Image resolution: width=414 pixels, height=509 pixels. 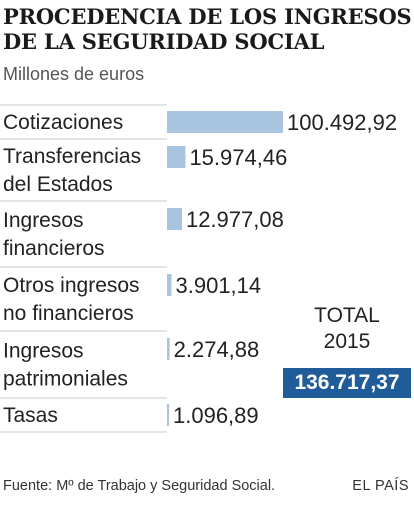 I want to click on value-label: 12.977,08, so click(x=235, y=219).